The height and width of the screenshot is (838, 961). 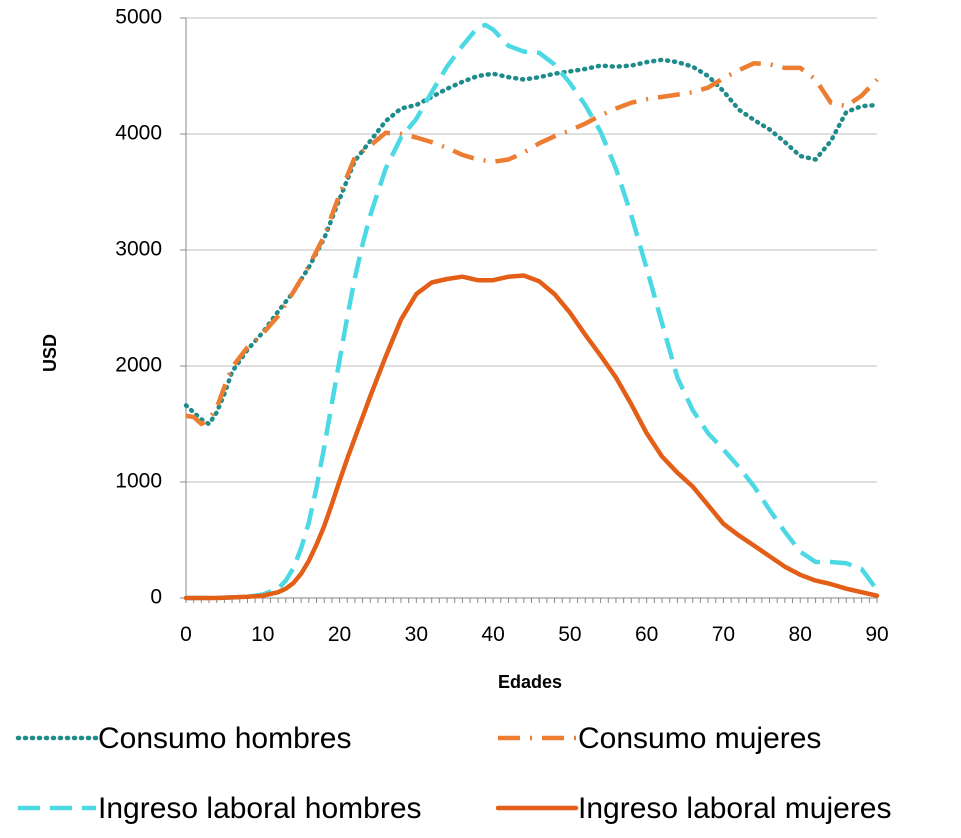 What do you see at coordinates (876, 634) in the screenshot?
I see `x-tick-label: 90` at bounding box center [876, 634].